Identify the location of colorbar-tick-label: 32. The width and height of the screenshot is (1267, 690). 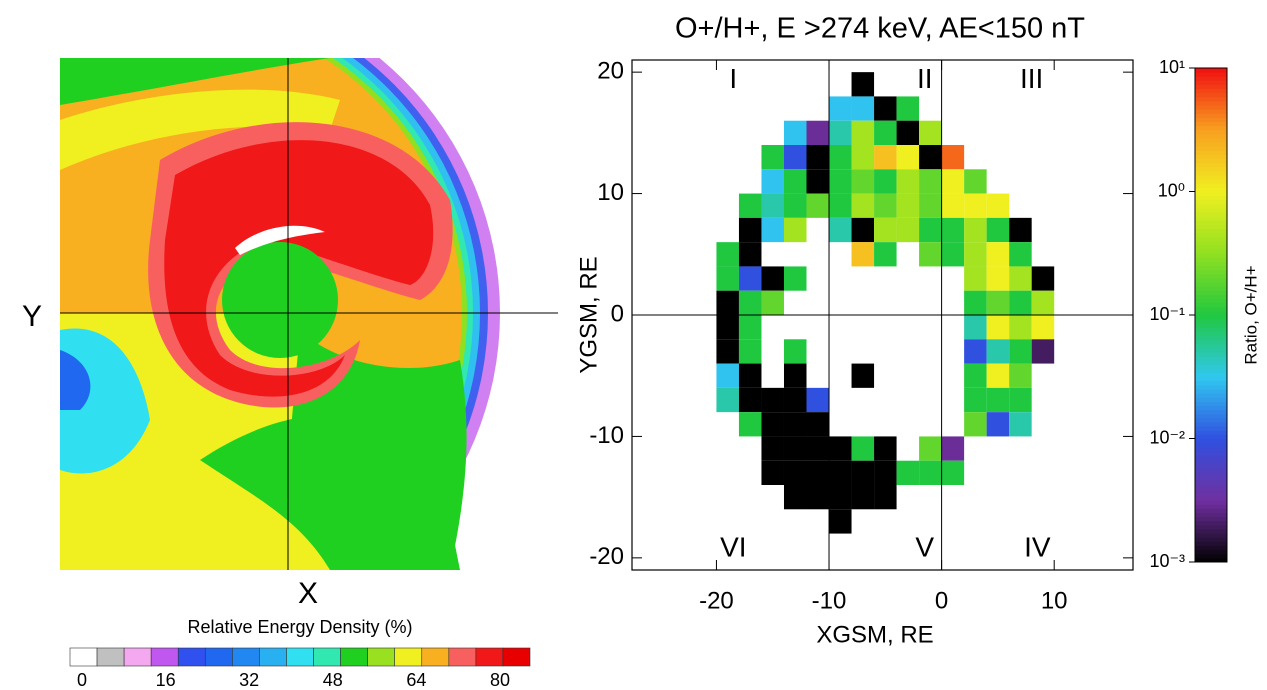
(249, 680).